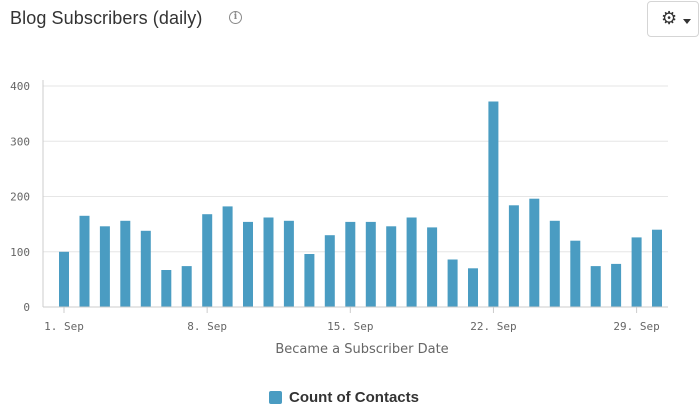  I want to click on chevron-down-icon, so click(687, 21).